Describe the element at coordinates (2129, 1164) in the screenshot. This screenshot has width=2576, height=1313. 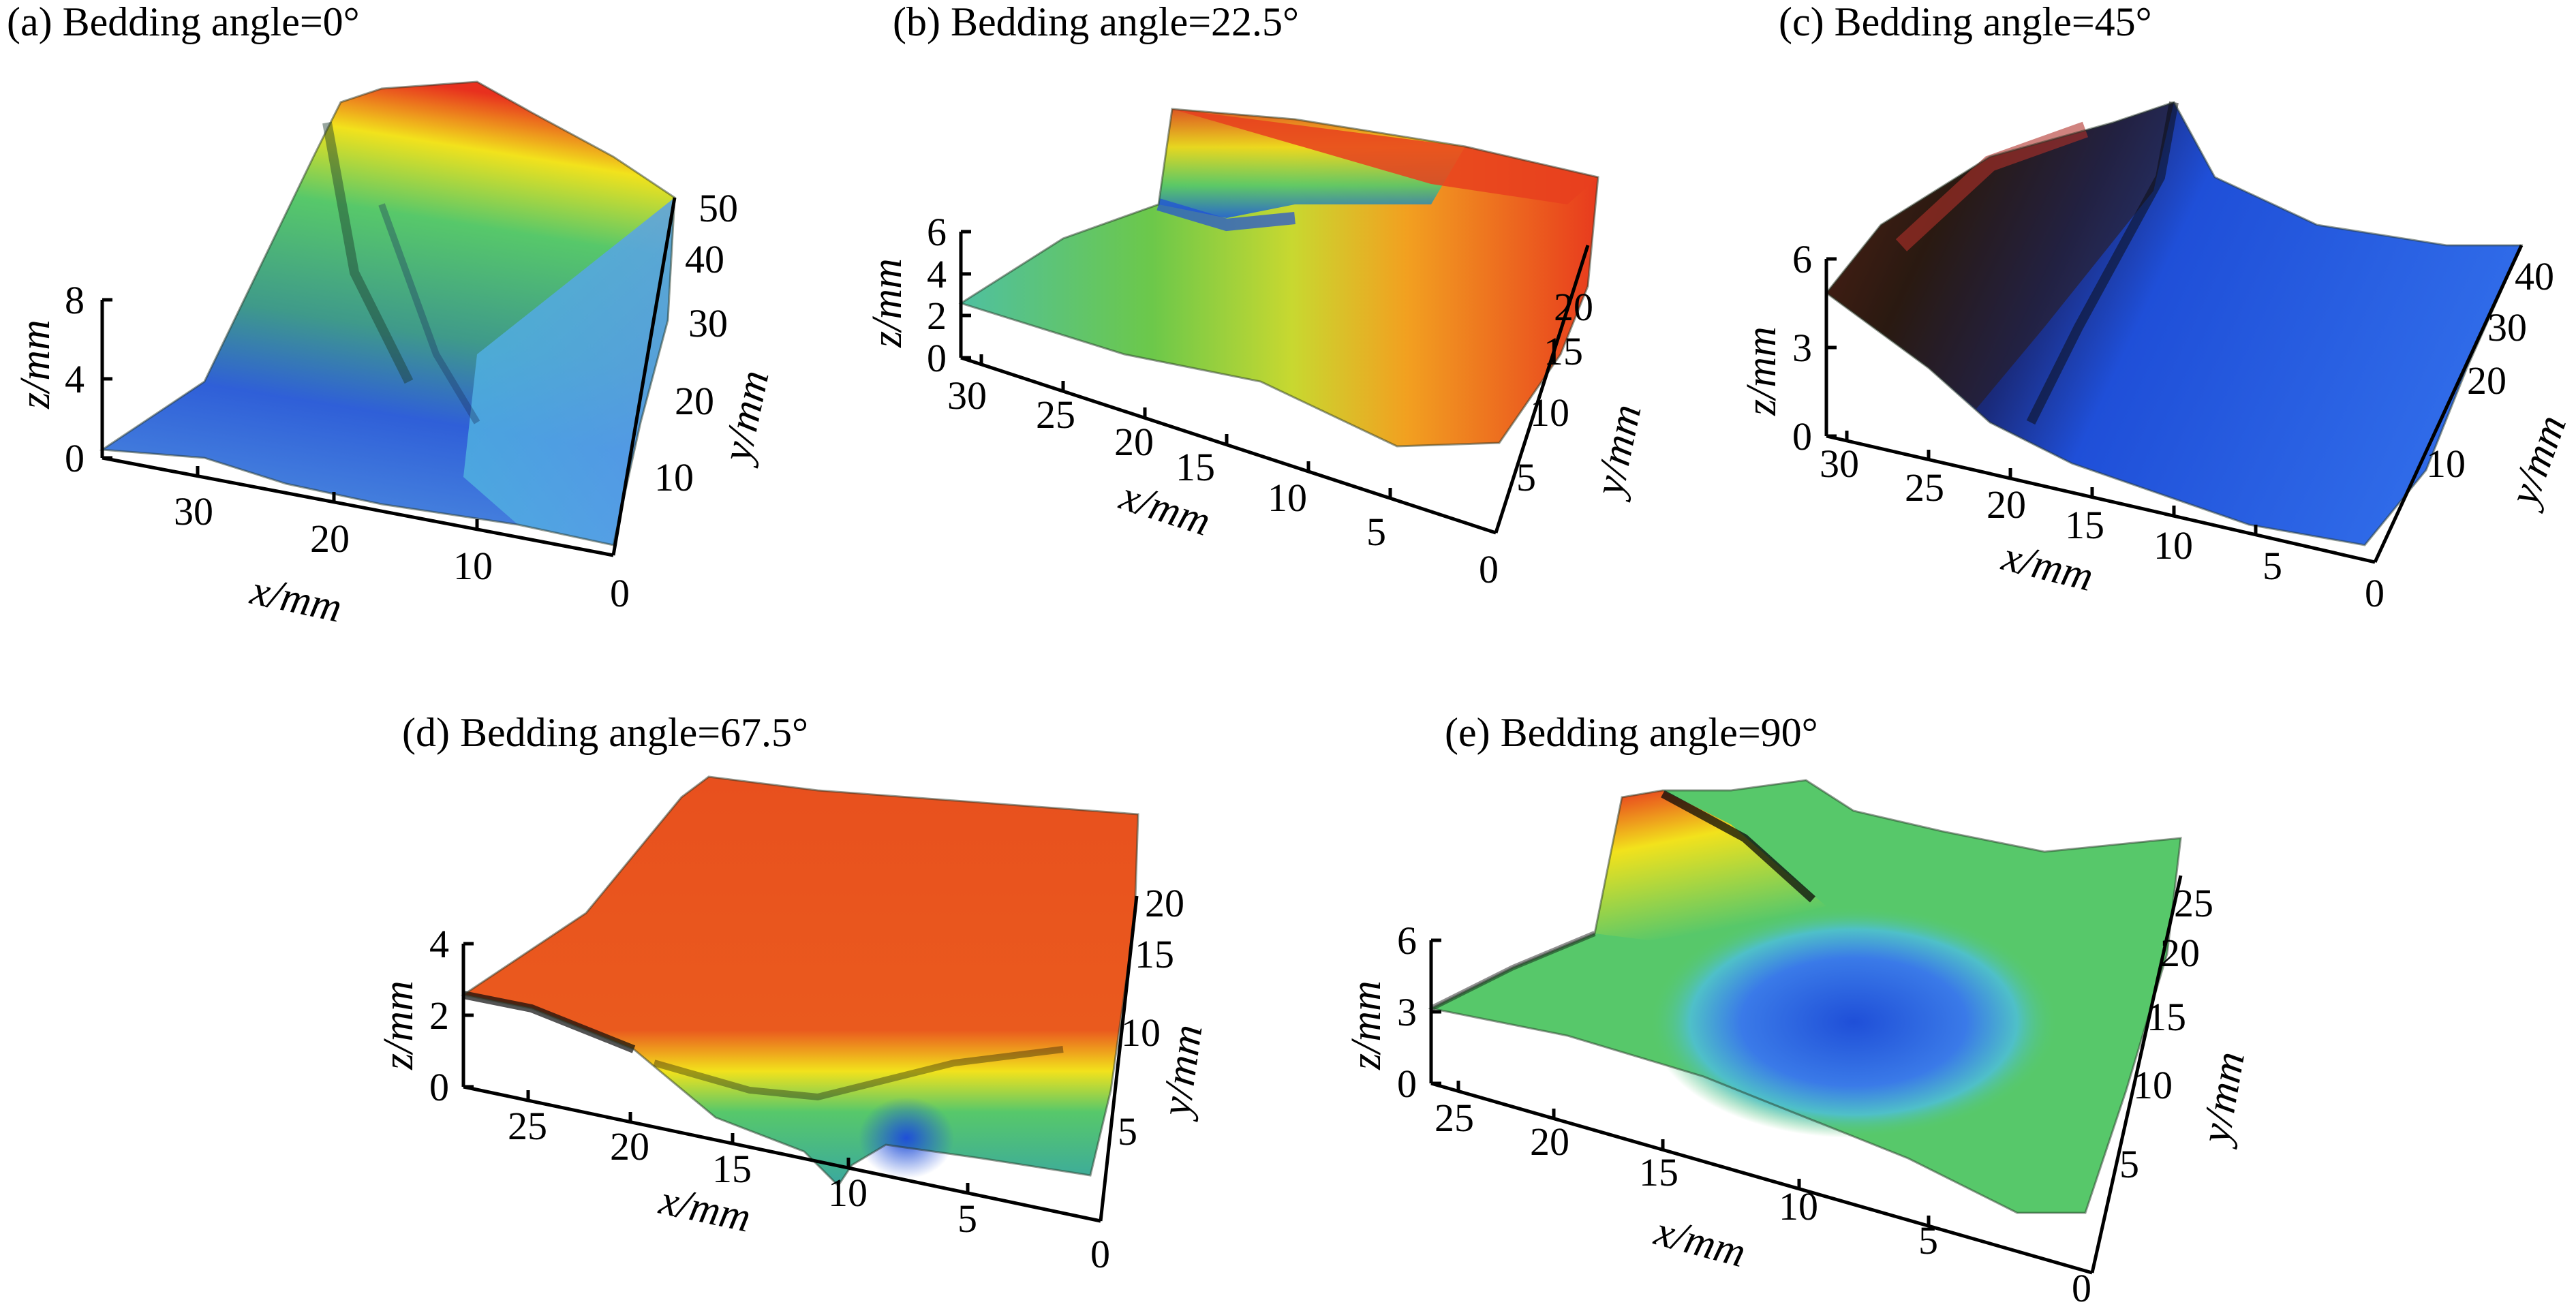
I see `panel-e-y-tick: 5` at that location.